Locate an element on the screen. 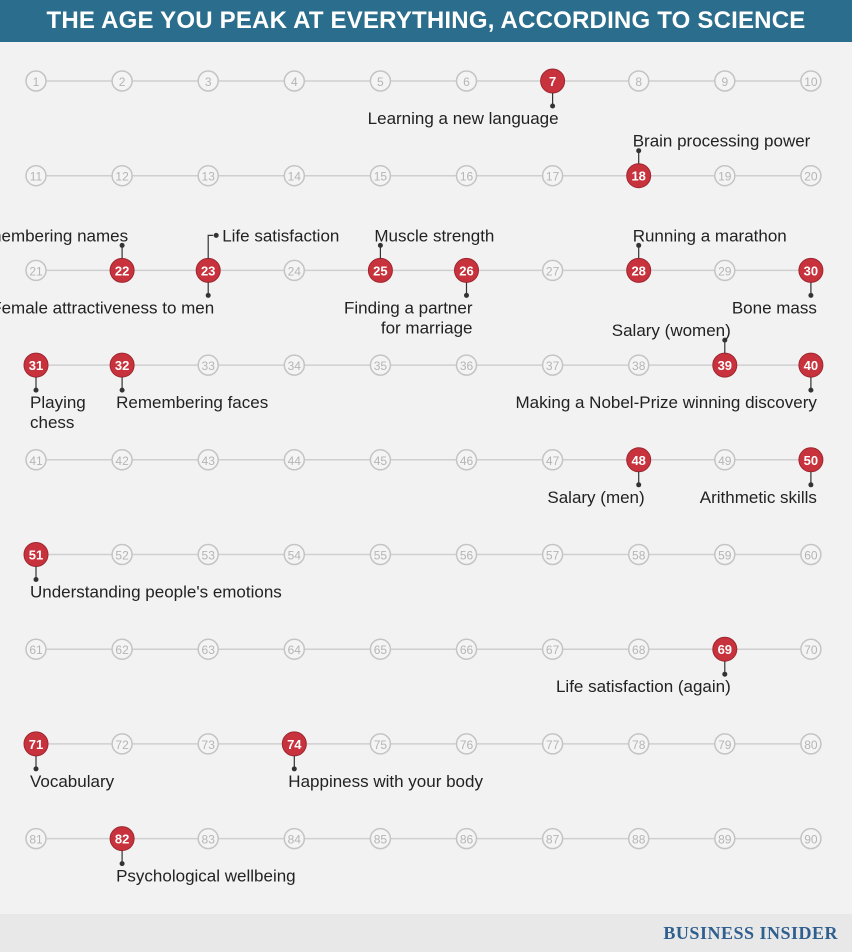 This screenshot has height=952, width=852. age-number: 1 is located at coordinates (36, 82).